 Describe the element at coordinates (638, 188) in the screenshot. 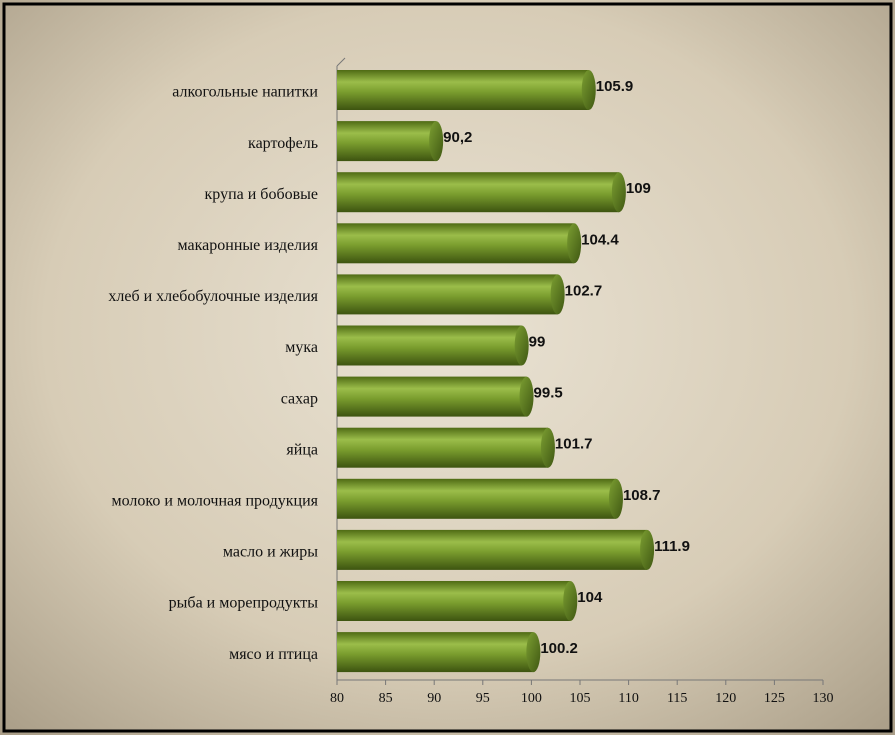

I see `value-label: 109` at that location.